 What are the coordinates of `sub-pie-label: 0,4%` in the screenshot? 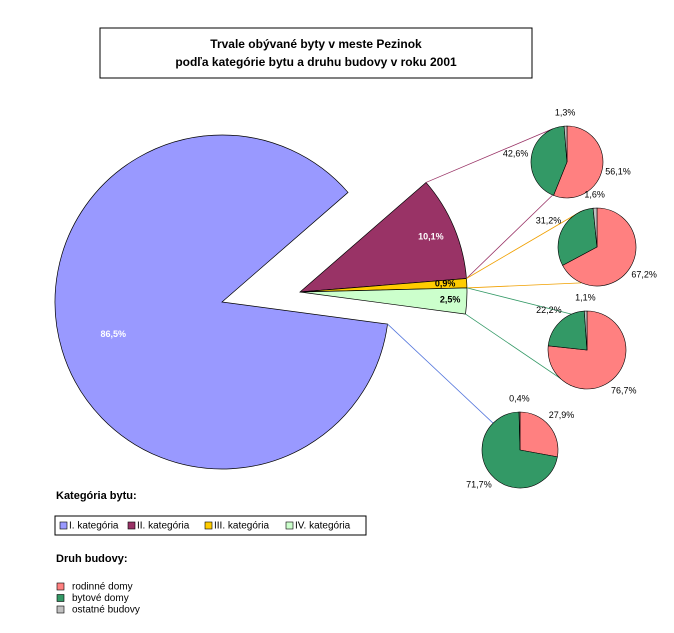 It's located at (519, 398).